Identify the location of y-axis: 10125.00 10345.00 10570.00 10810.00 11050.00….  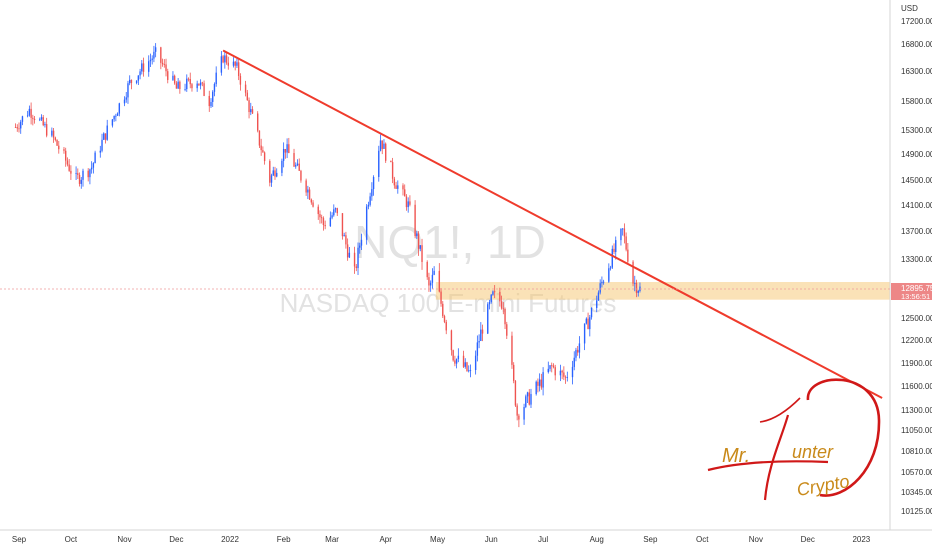
(916, 266).